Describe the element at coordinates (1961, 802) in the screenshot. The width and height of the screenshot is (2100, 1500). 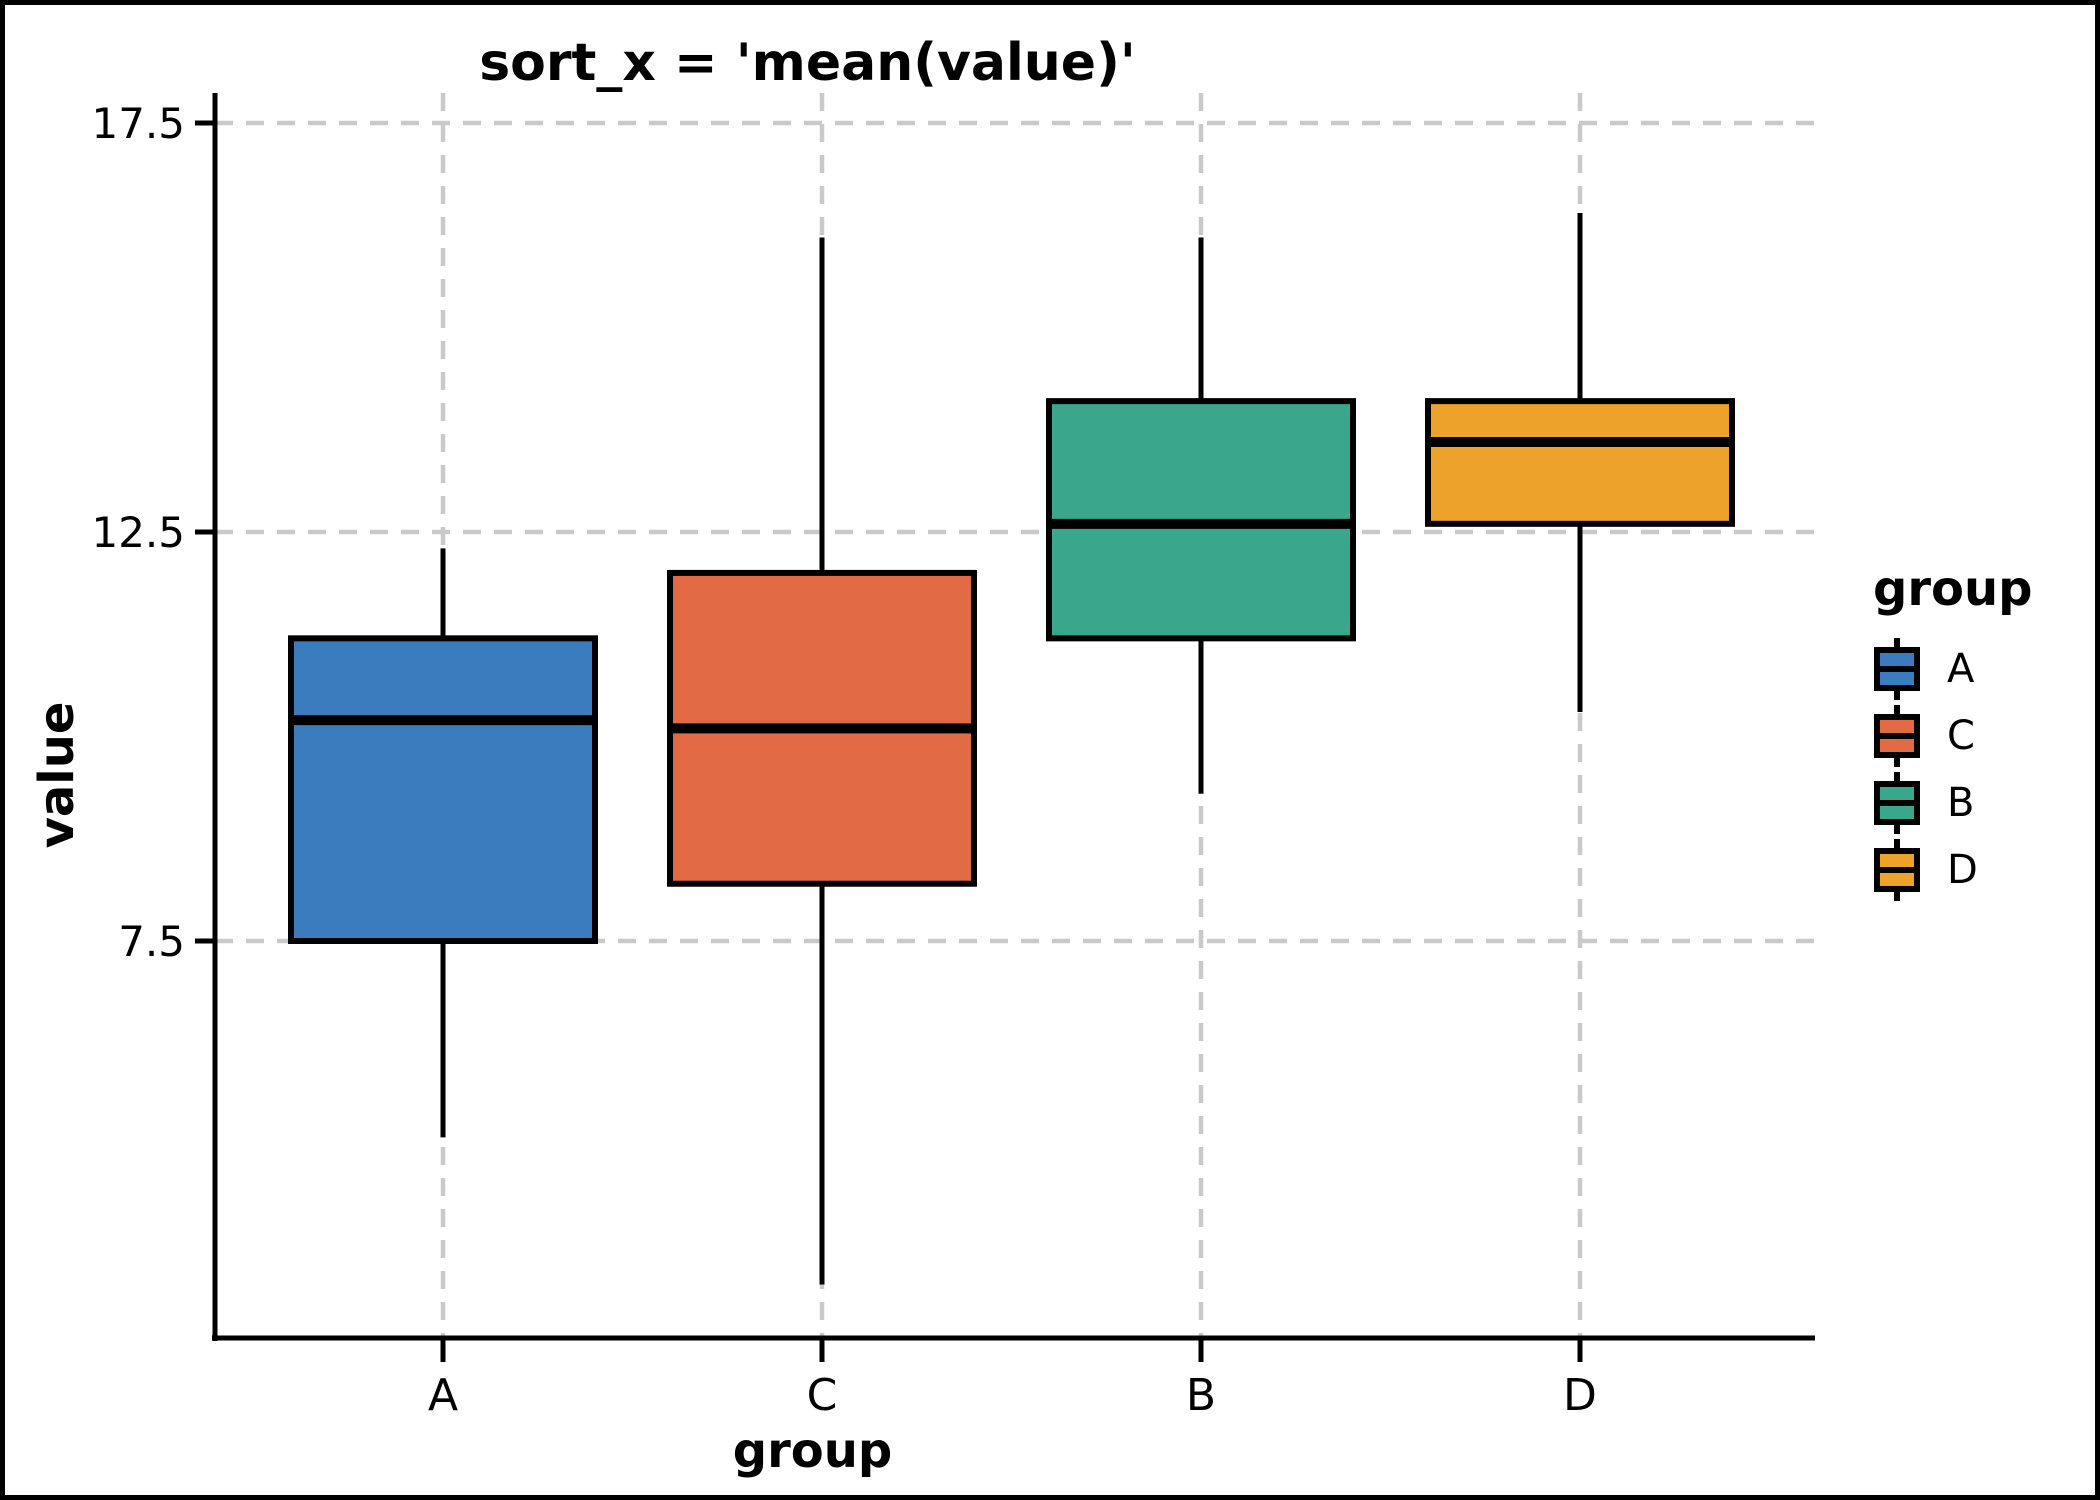
I see `legend-item-label: B` at that location.